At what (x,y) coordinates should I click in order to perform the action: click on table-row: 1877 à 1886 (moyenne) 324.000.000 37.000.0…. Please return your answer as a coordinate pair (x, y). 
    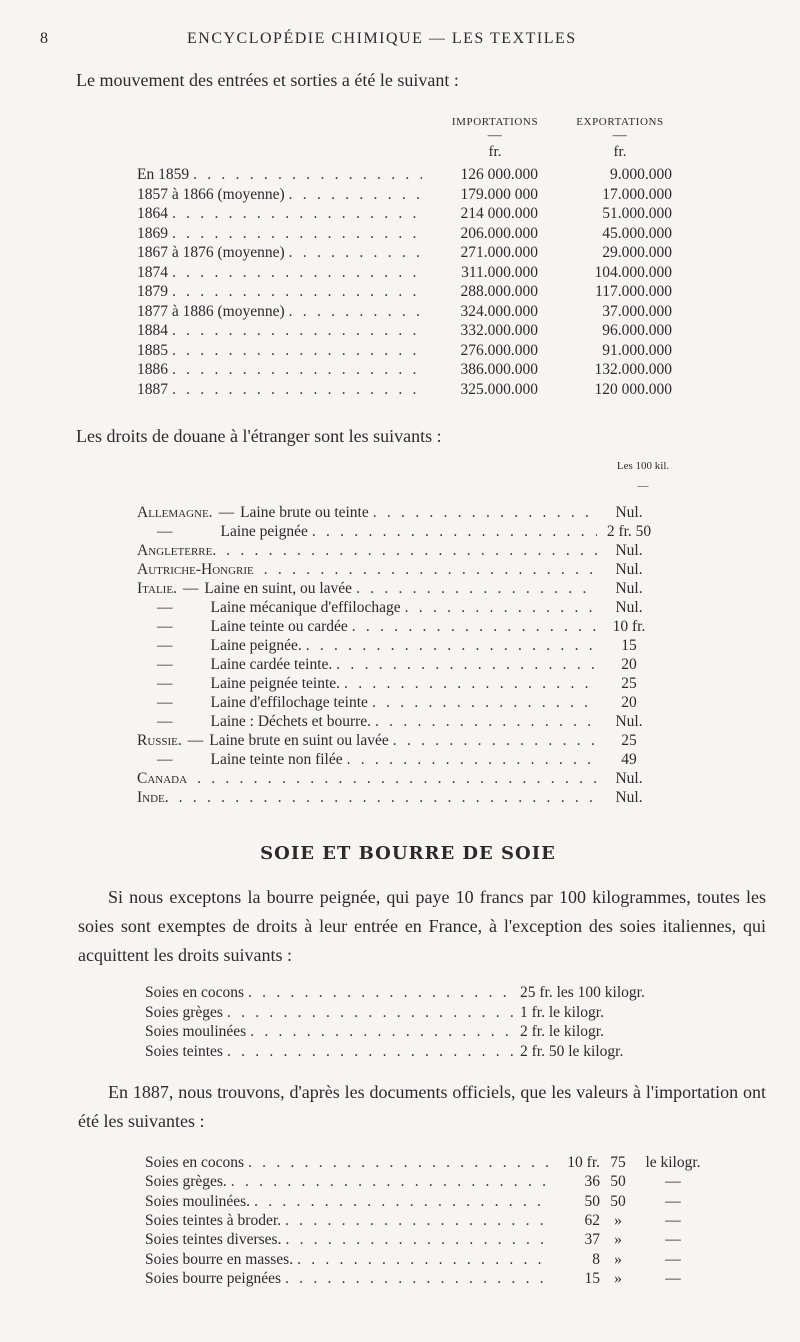
    Looking at the image, I should click on (404, 312).